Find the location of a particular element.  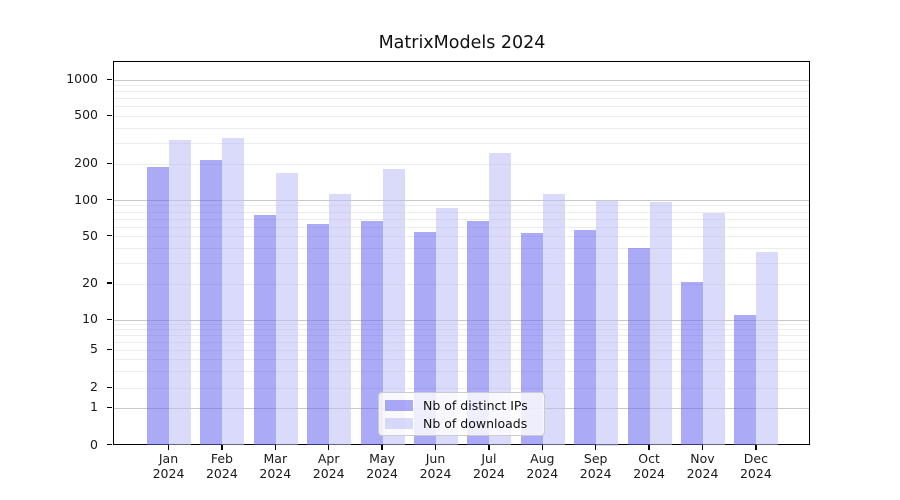

bar-downloads-nov-2024 is located at coordinates (714, 329).